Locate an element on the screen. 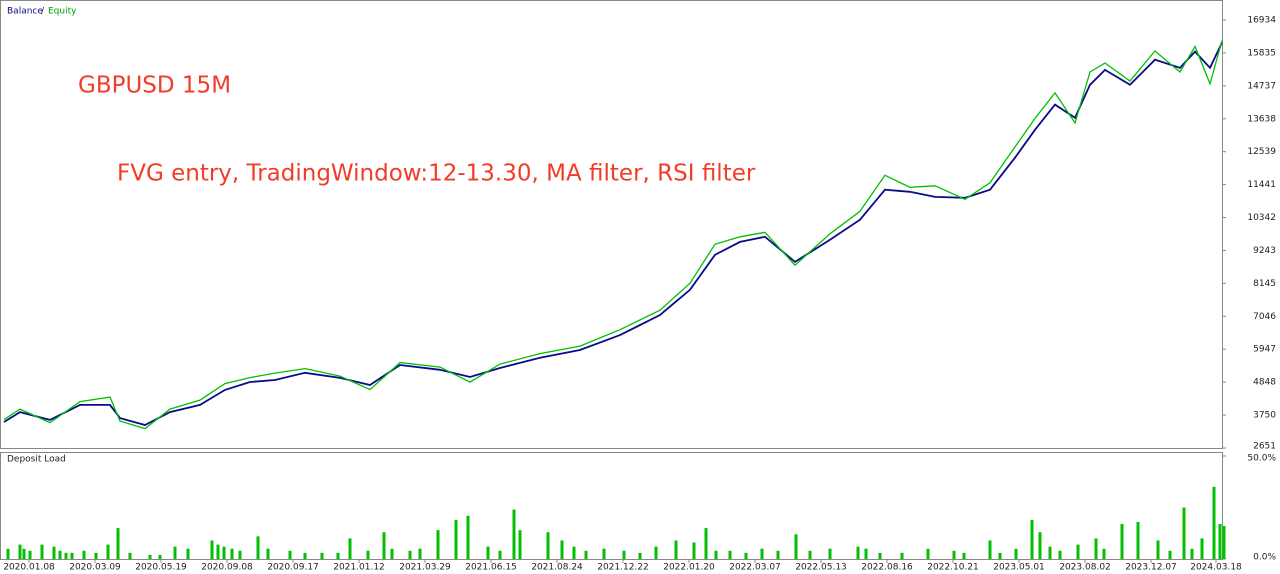 This screenshot has height=574, width=1280. y-tick-label: 4848 is located at coordinates (1264, 383).